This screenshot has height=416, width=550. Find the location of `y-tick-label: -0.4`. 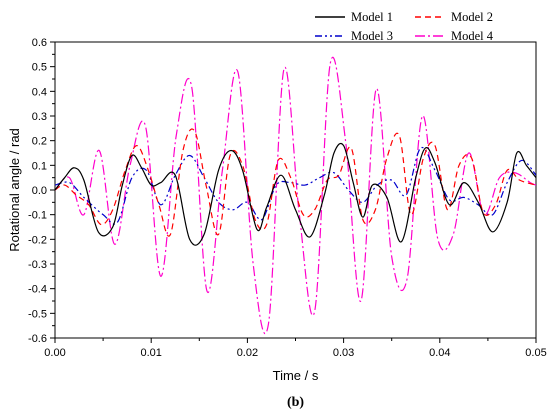

y-tick-label: -0.4 is located at coordinates (37, 290).